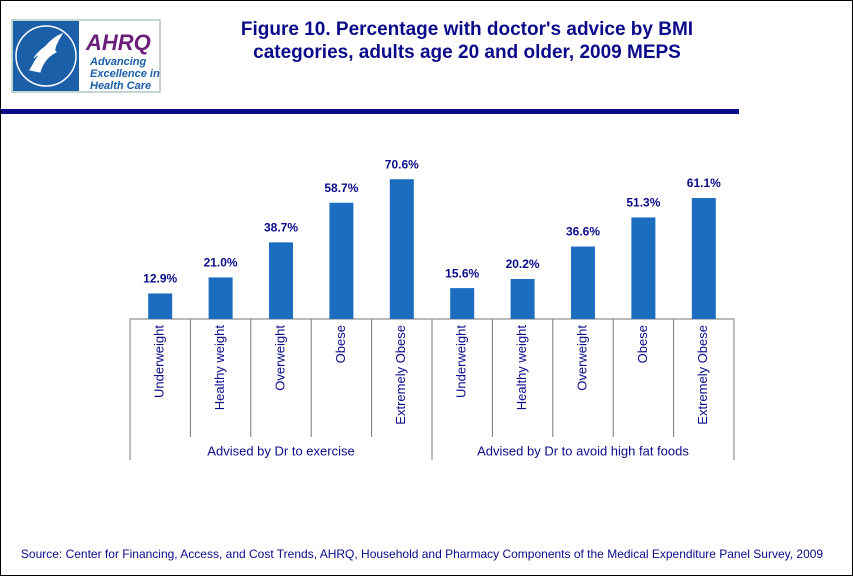 The width and height of the screenshot is (853, 576). I want to click on value-label: 20.2%, so click(523, 264).